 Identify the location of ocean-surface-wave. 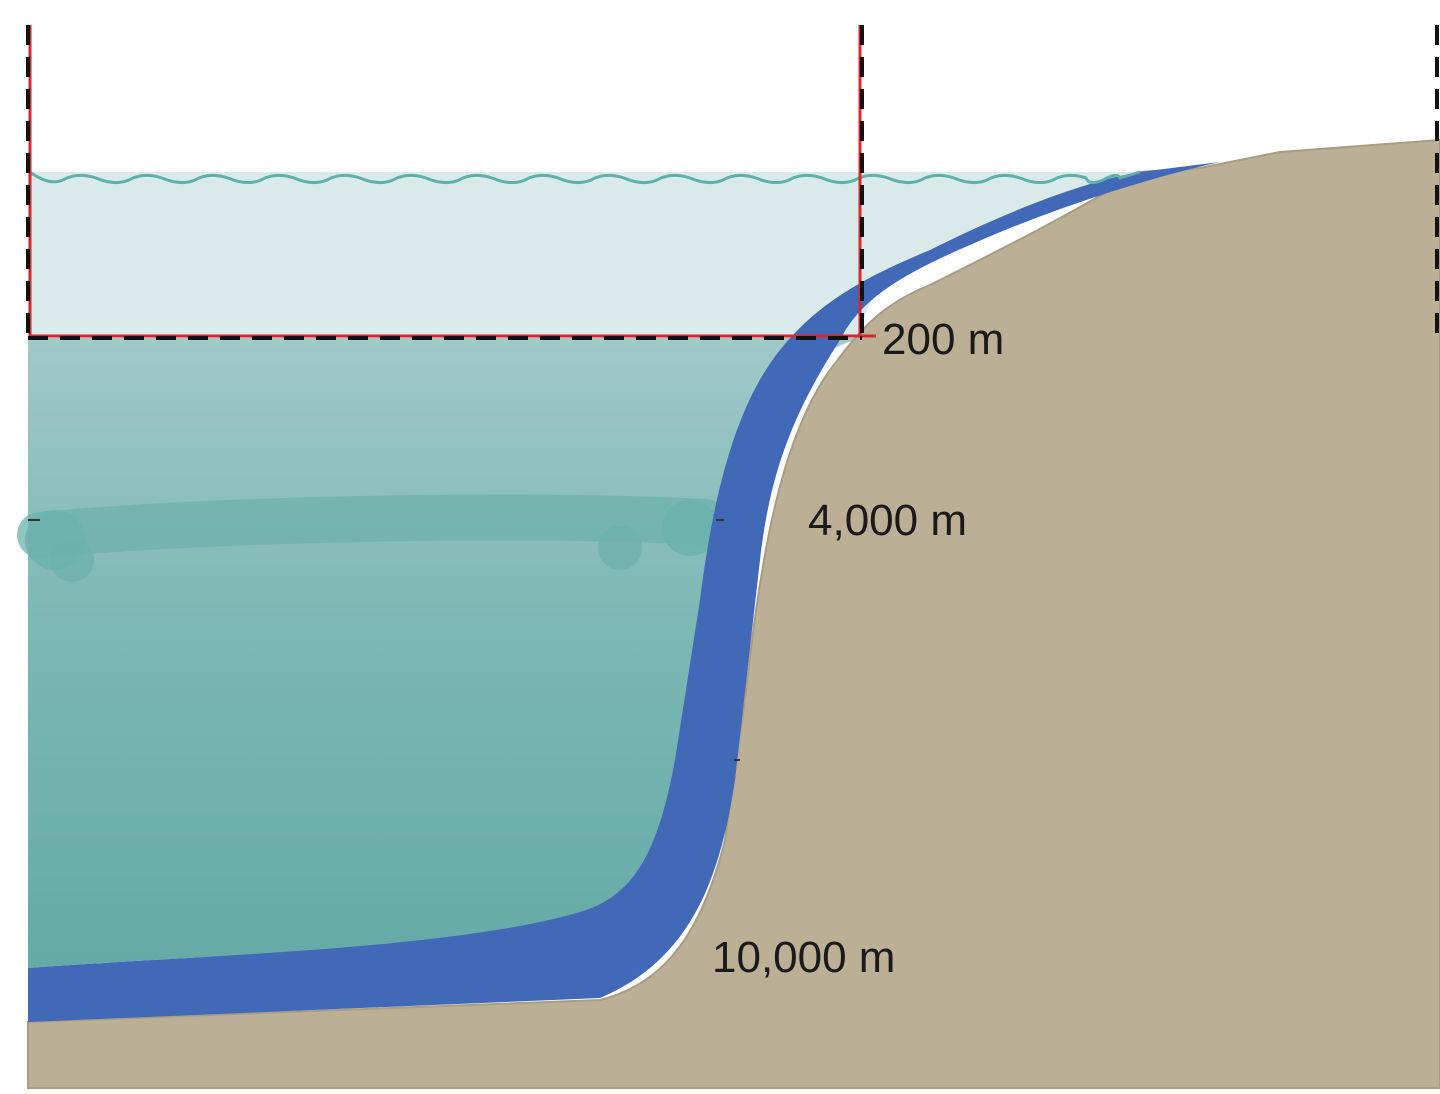
(585, 177).